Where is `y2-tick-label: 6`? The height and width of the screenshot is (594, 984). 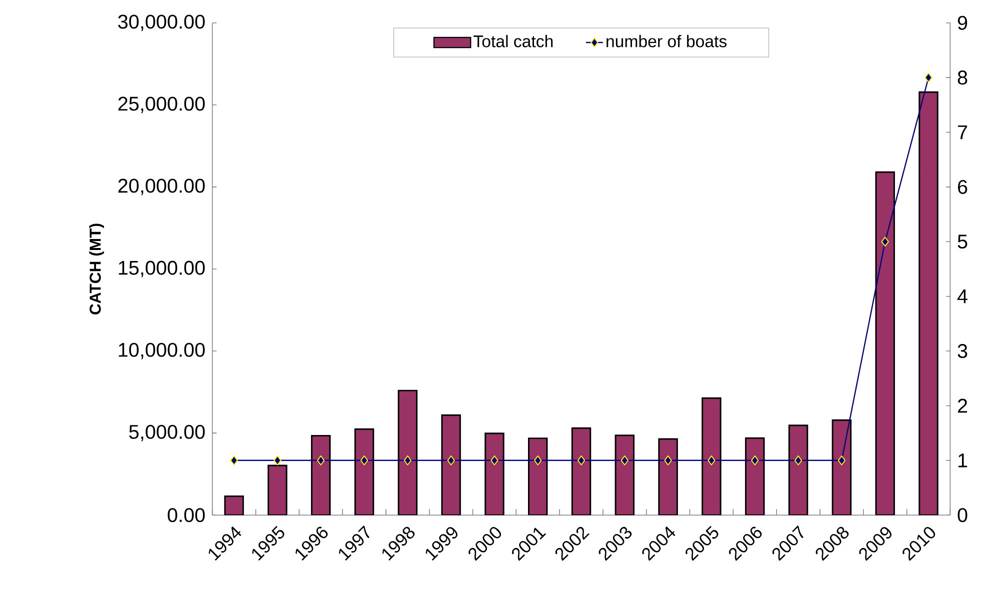 y2-tick-label: 6 is located at coordinates (963, 187).